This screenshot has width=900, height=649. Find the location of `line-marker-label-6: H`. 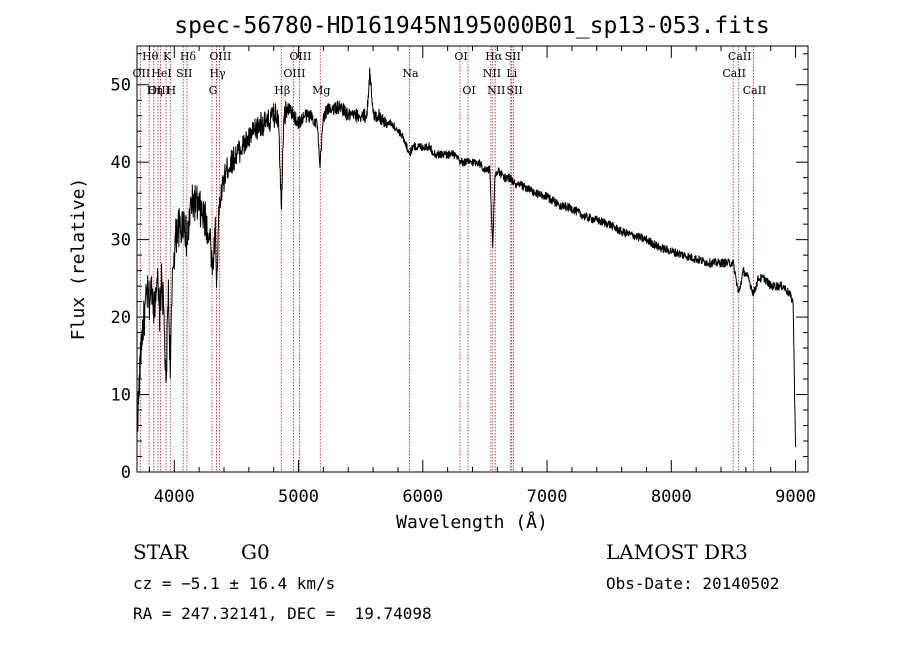

line-marker-label-6: H is located at coordinates (172, 90).